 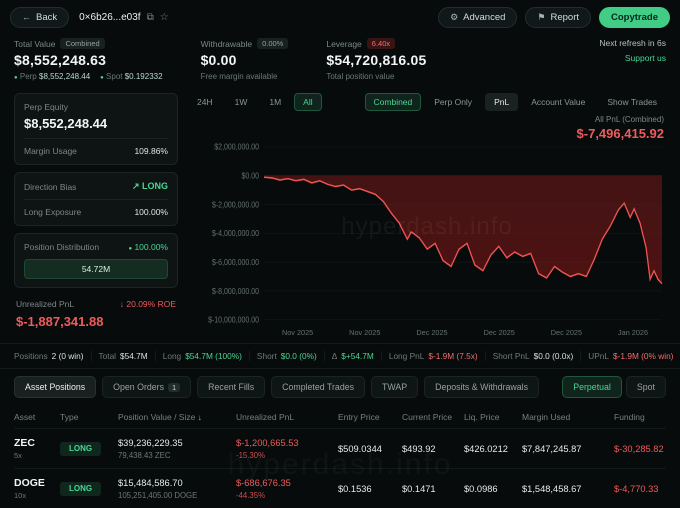 I want to click on distribution-bar-label: 54.72M, so click(x=96, y=269).